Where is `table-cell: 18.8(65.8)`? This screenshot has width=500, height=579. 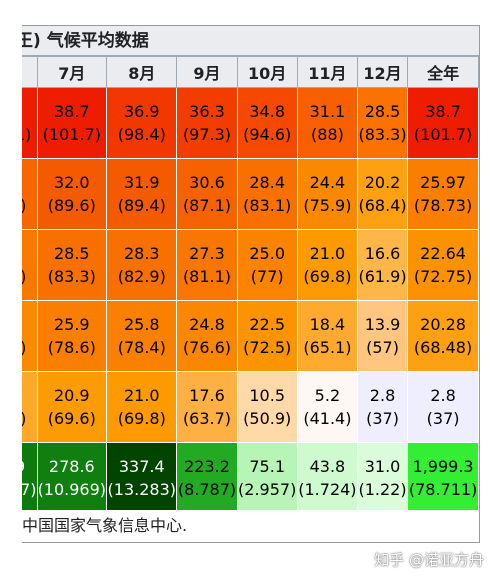
table-cell: 18.8(65.8) is located at coordinates (30, 407).